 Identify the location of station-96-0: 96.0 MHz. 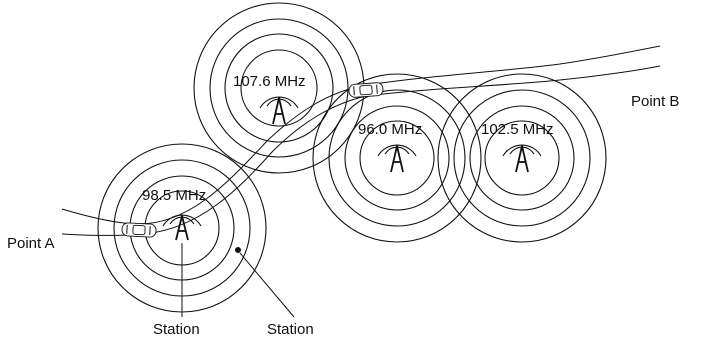
(390, 147).